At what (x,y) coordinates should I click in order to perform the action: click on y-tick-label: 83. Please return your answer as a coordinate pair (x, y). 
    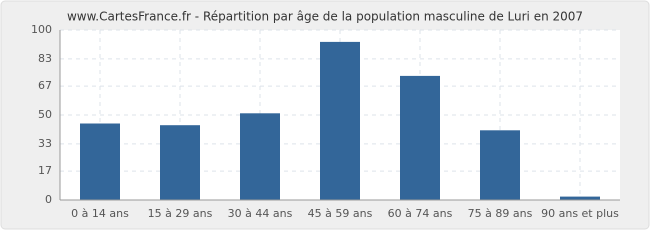
    Looking at the image, I should click on (45, 58).